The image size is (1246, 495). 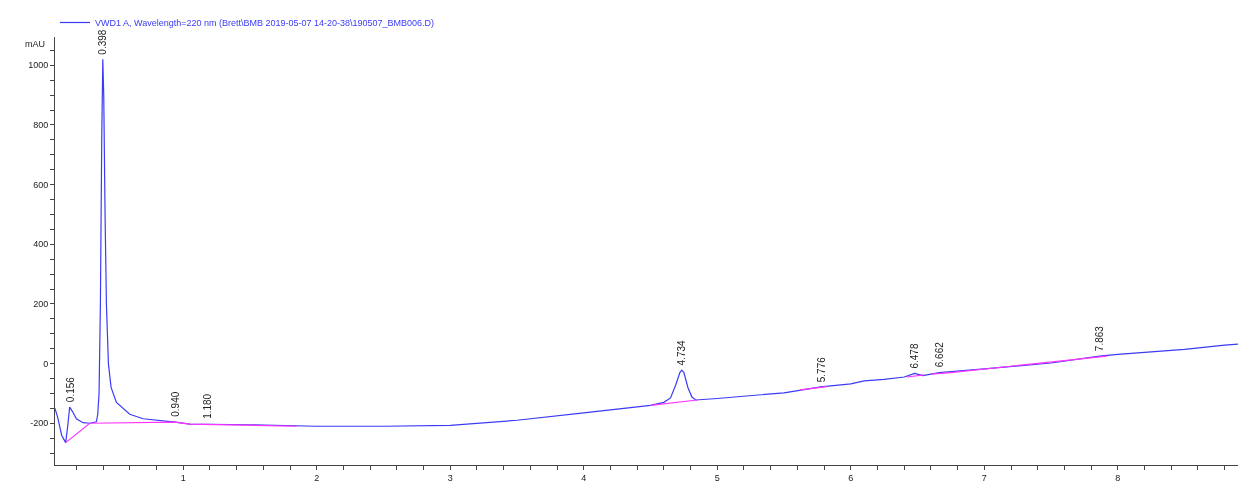 I want to click on y-axis-title: mAU, so click(x=35, y=44).